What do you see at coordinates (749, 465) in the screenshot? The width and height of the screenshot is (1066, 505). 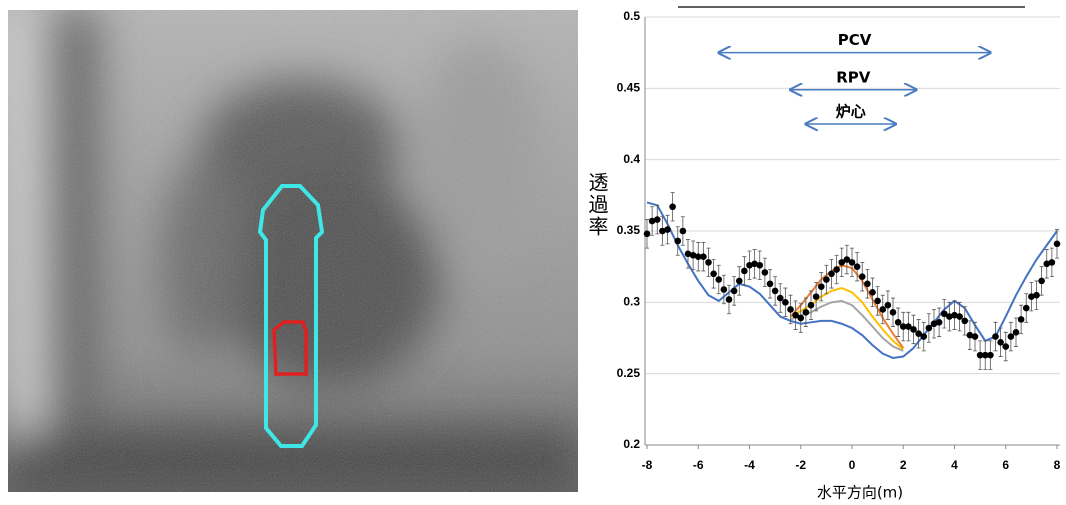 I see `x-tick-label: -4` at bounding box center [749, 465].